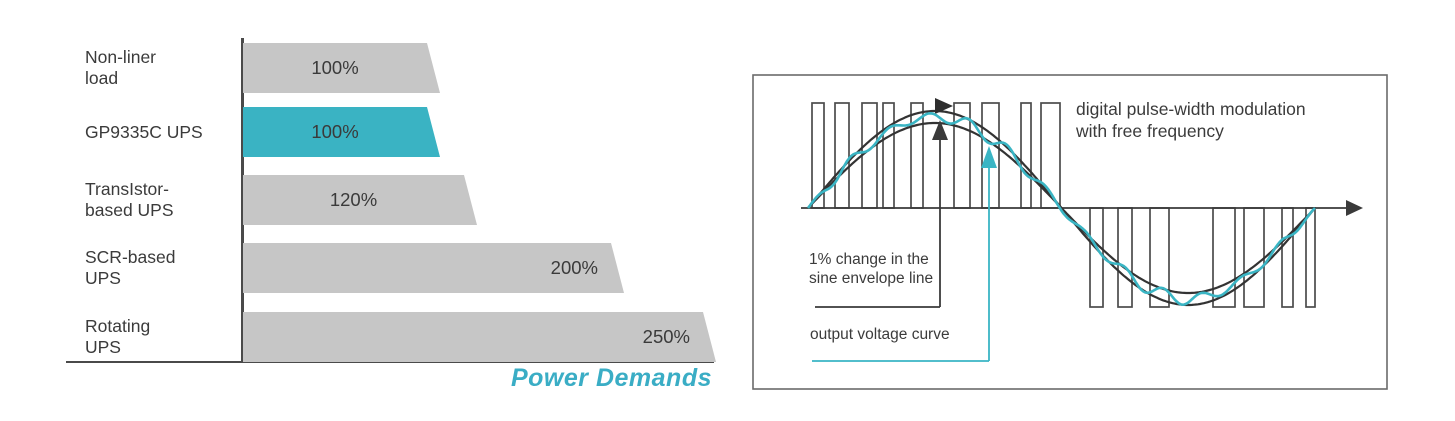 This screenshot has width=1455, height=421. I want to click on bar: 120%, so click(360, 200).